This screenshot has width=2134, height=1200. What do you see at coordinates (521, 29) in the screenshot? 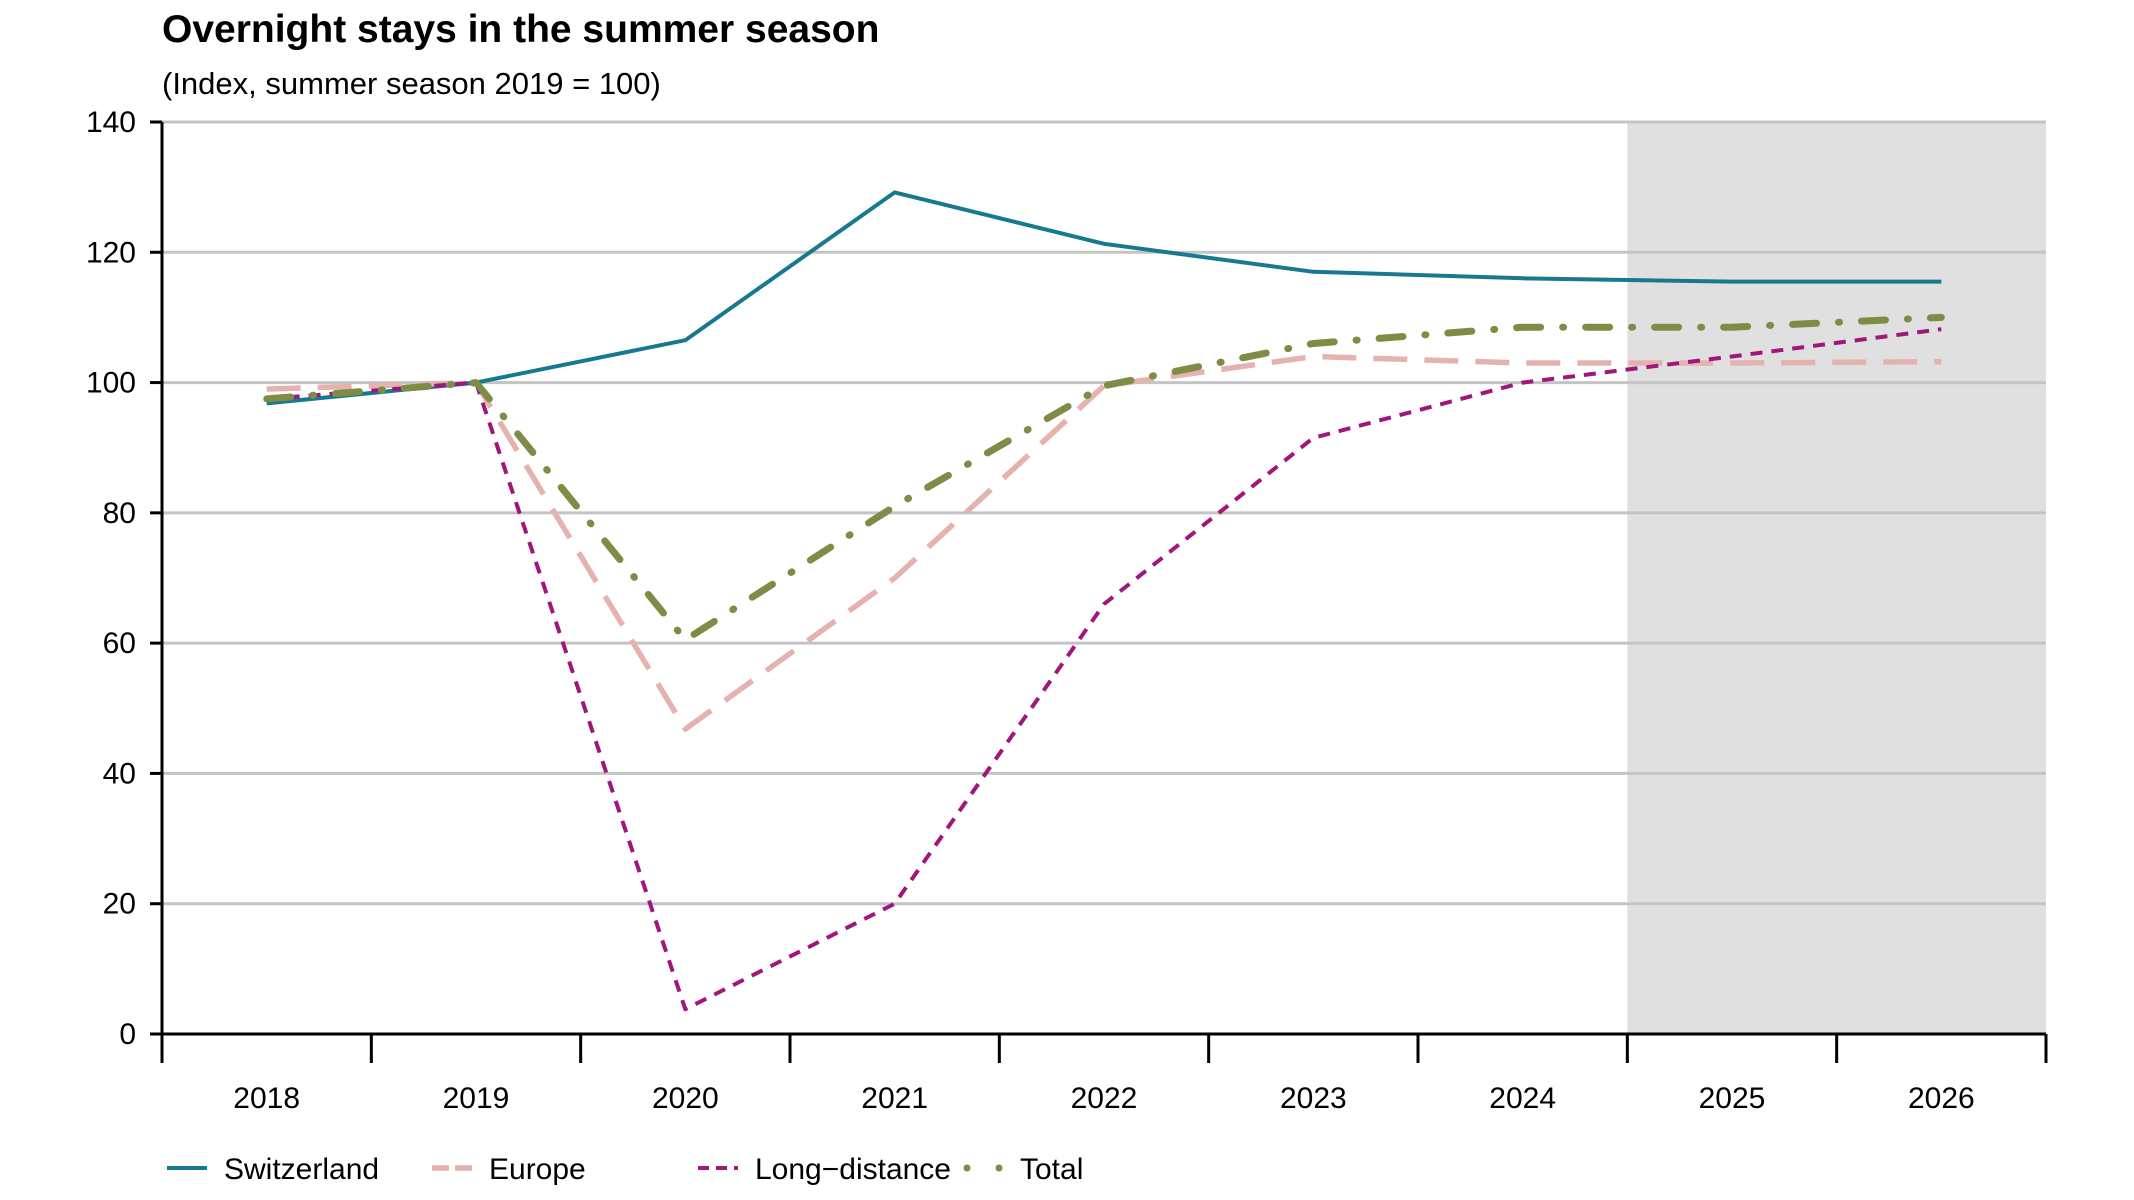
I see `chart-title: Overnight stays in the summer season` at bounding box center [521, 29].